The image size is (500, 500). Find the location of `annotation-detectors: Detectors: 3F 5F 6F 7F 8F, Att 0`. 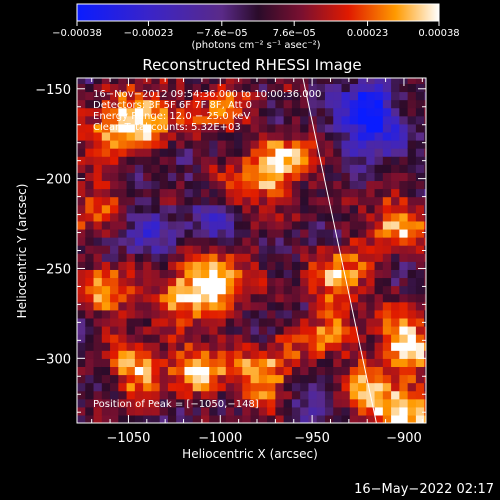

annotation-detectors: Detectors: 3F 5F 6F 7F 8F, Att 0 is located at coordinates (172, 105).